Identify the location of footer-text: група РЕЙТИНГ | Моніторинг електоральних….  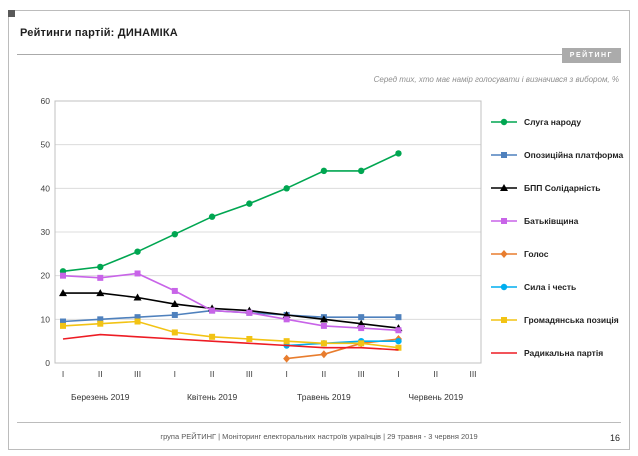
(319, 436).